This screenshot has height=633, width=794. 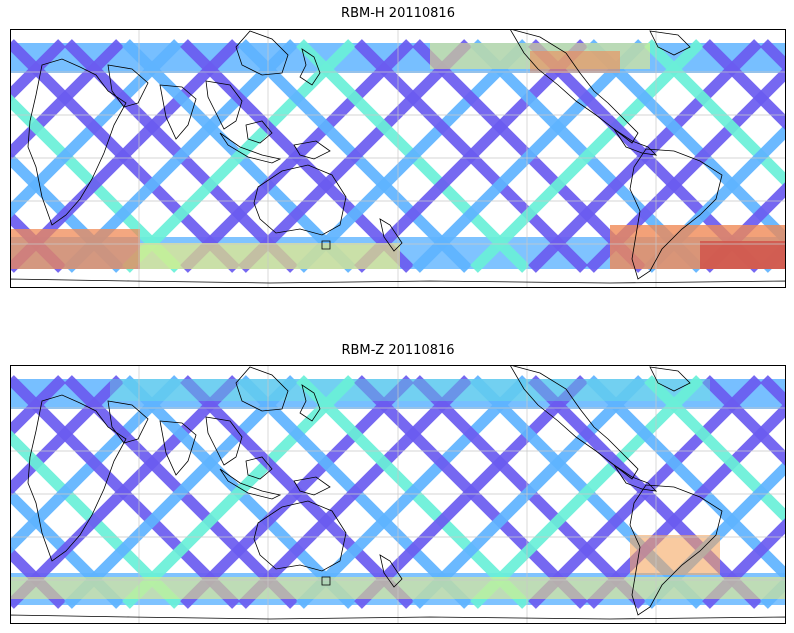 I want to click on panel-title-rbm-h: RBM-H 20110816, so click(x=398, y=13).